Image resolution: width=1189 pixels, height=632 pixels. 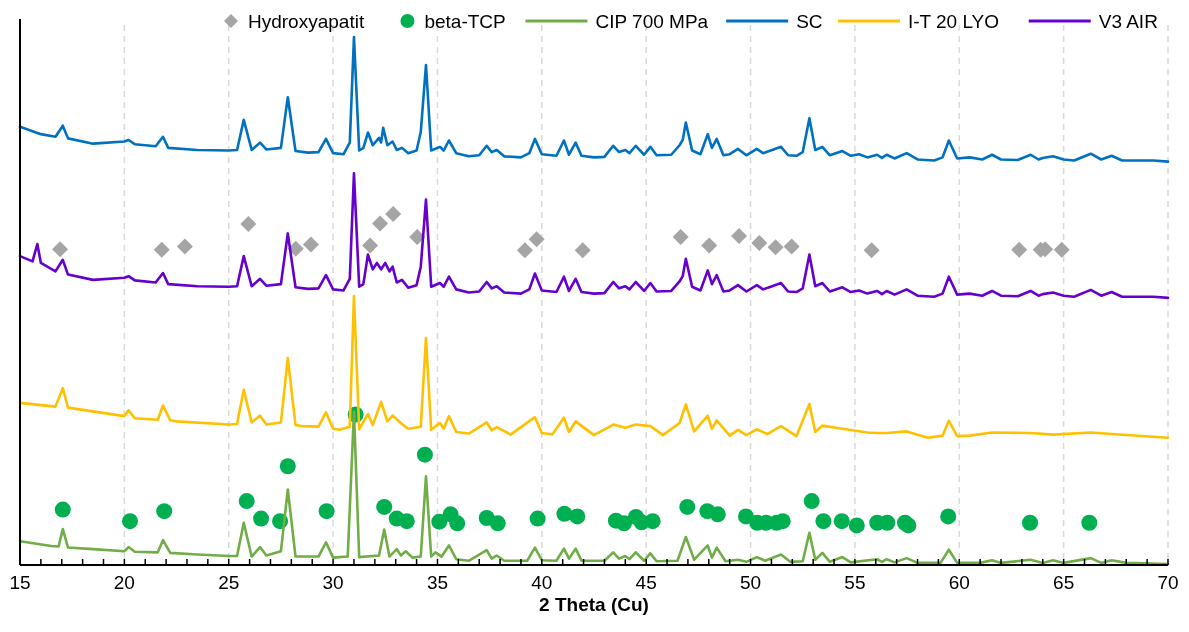 What do you see at coordinates (542, 582) in the screenshot?
I see `x-tick-label: 40` at bounding box center [542, 582].